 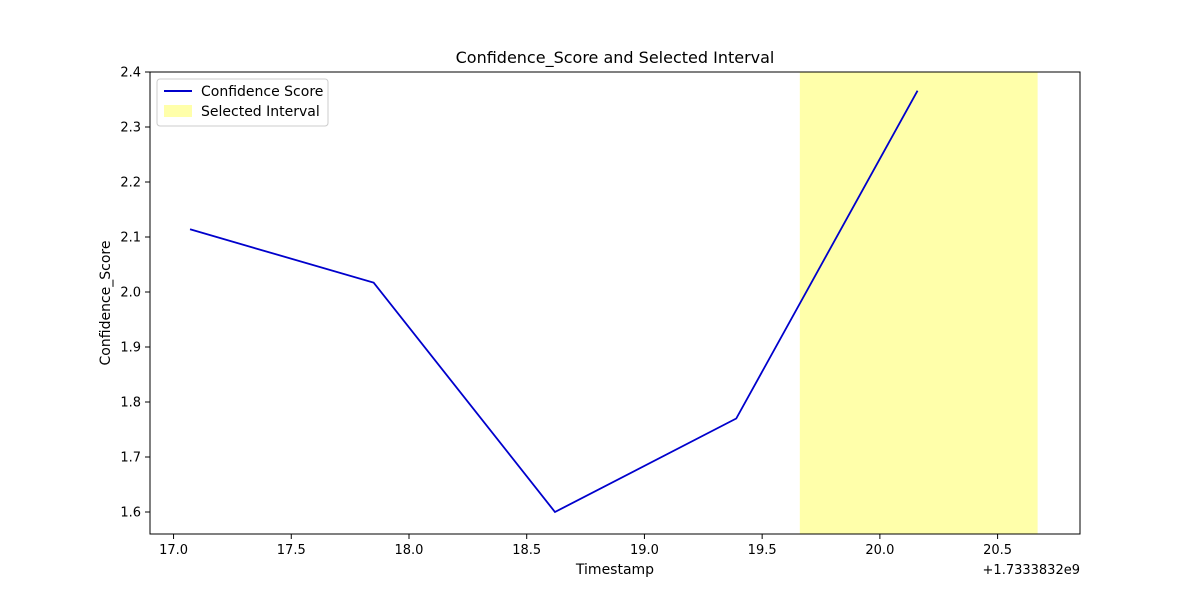 What do you see at coordinates (130, 403) in the screenshot?
I see `y-tick-label: 1.8` at bounding box center [130, 403].